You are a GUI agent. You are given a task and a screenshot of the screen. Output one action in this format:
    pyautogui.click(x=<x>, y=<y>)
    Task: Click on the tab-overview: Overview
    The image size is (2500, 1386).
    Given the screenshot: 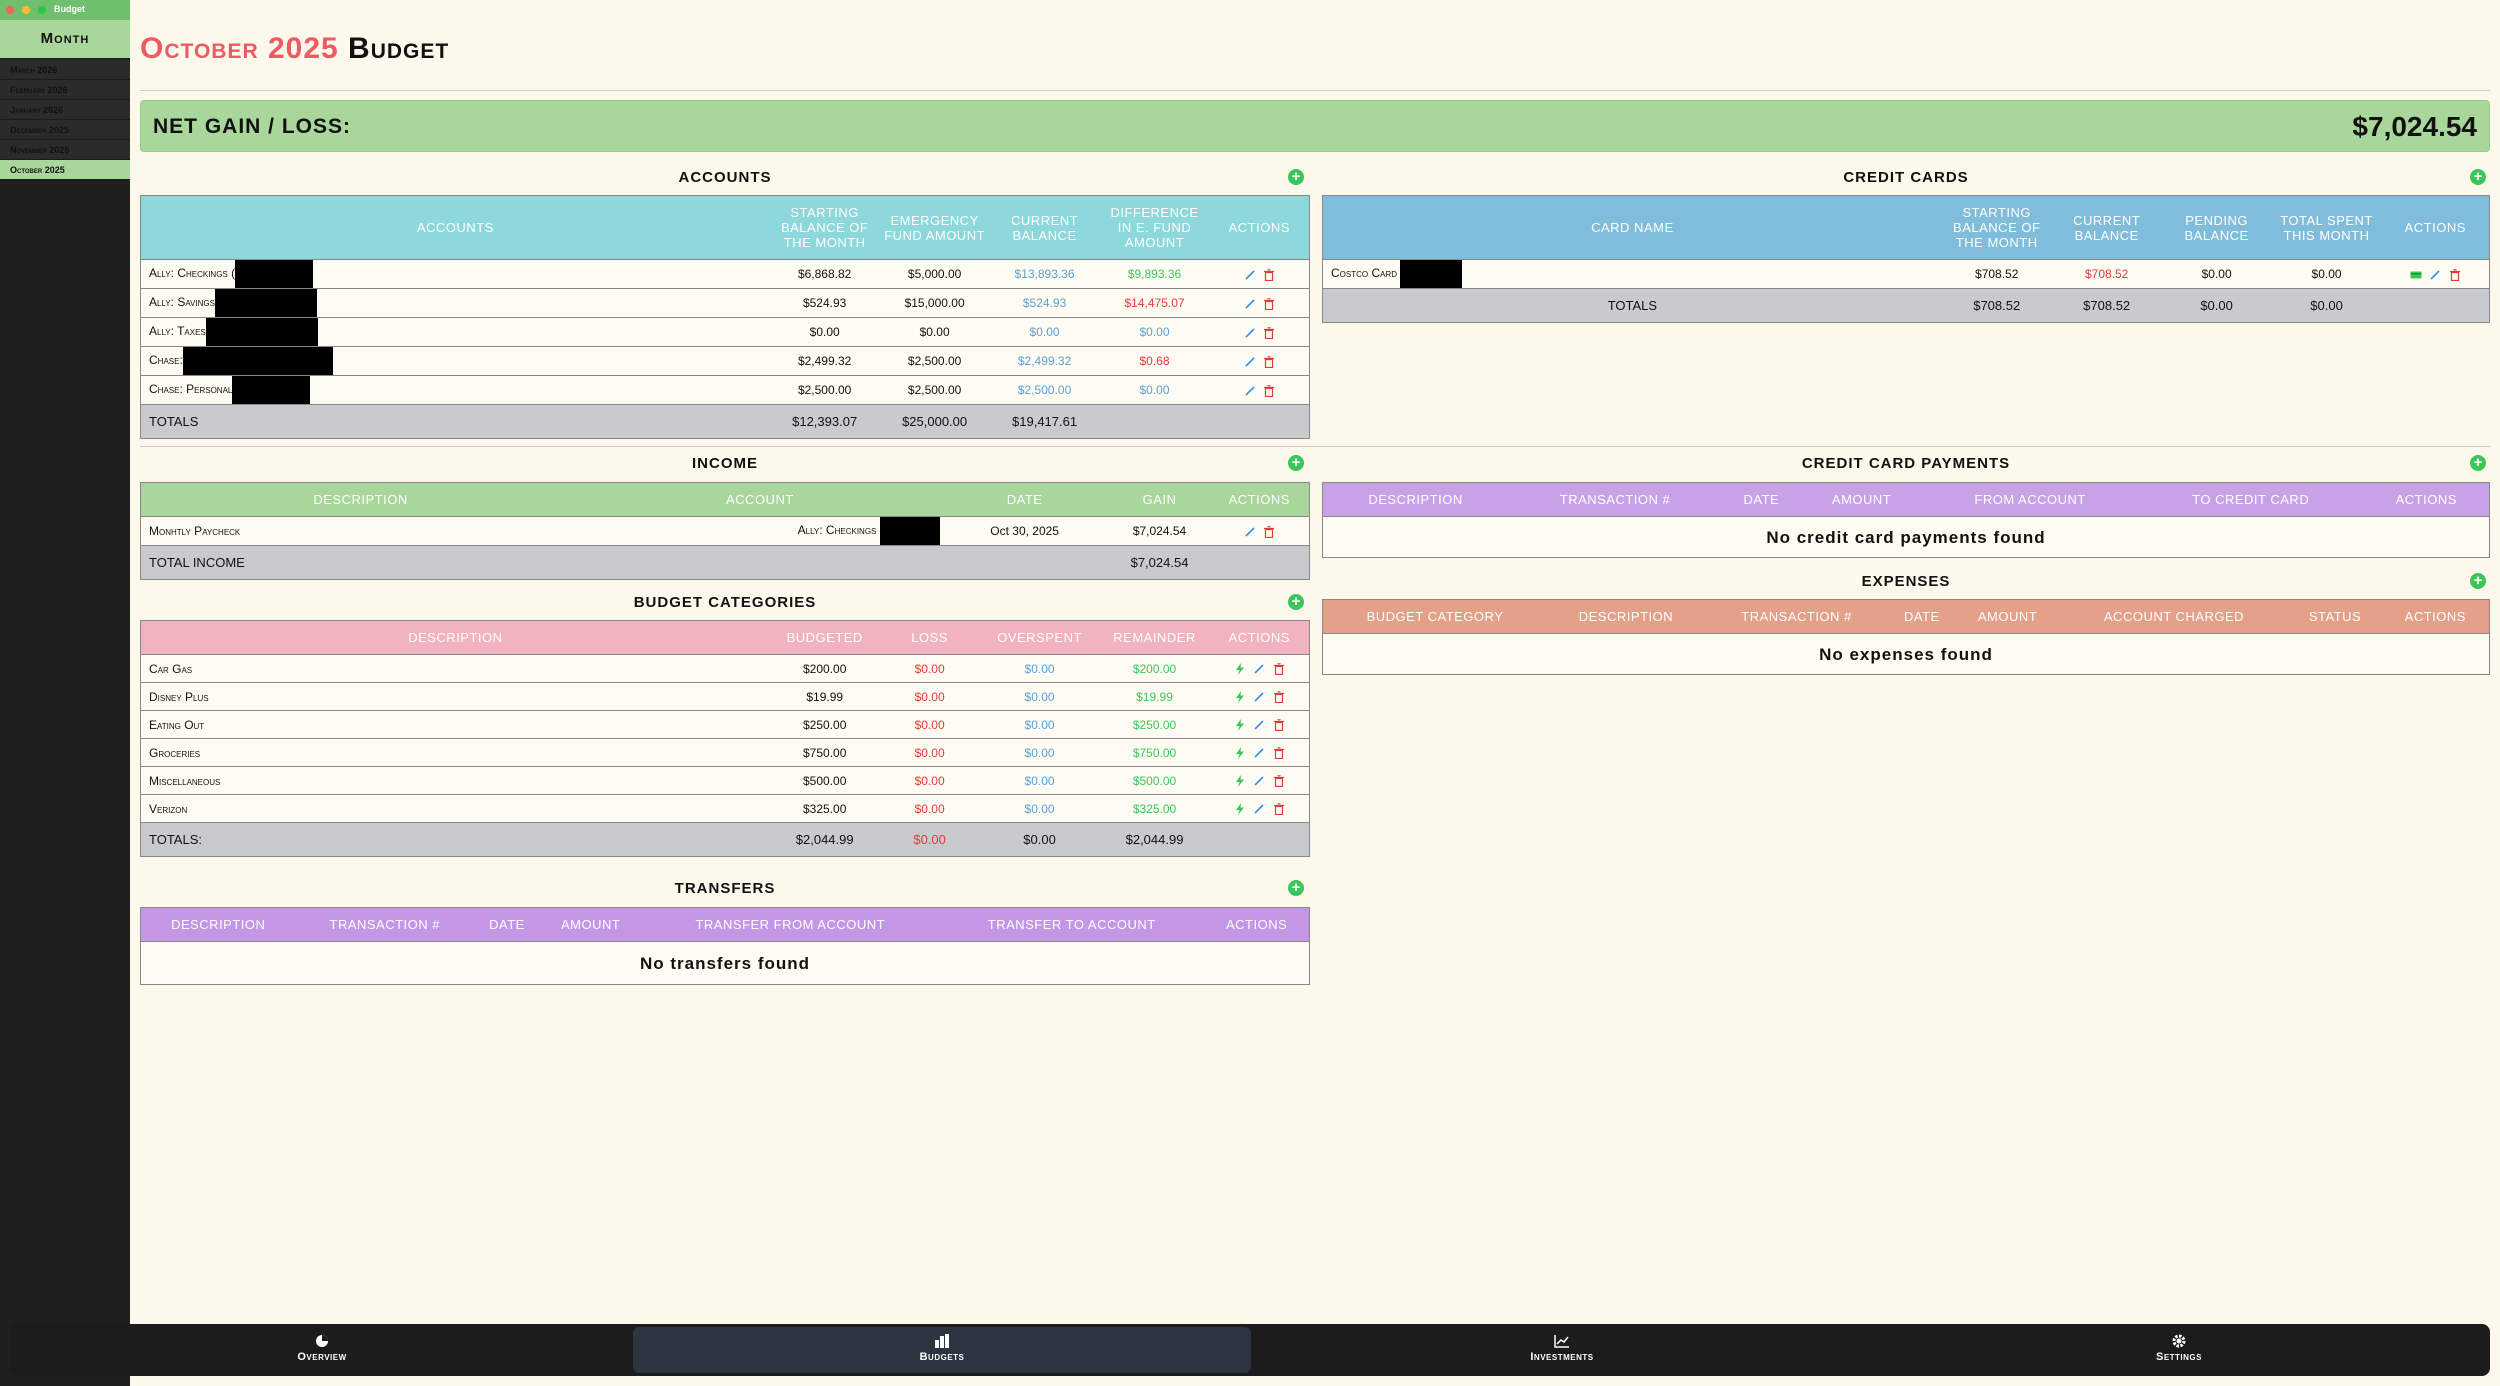 What is the action you would take?
    pyautogui.click(x=322, y=1350)
    